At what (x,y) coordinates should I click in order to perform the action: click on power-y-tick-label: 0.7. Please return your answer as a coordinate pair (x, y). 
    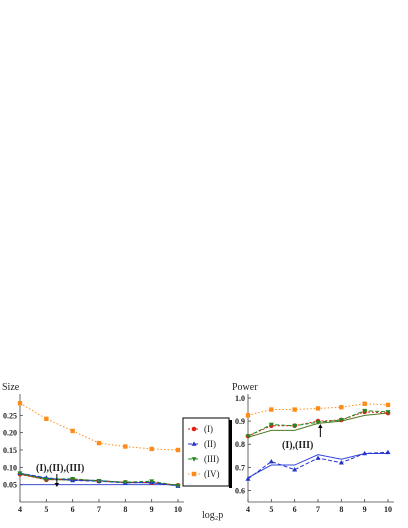
    Looking at the image, I should click on (240, 467).